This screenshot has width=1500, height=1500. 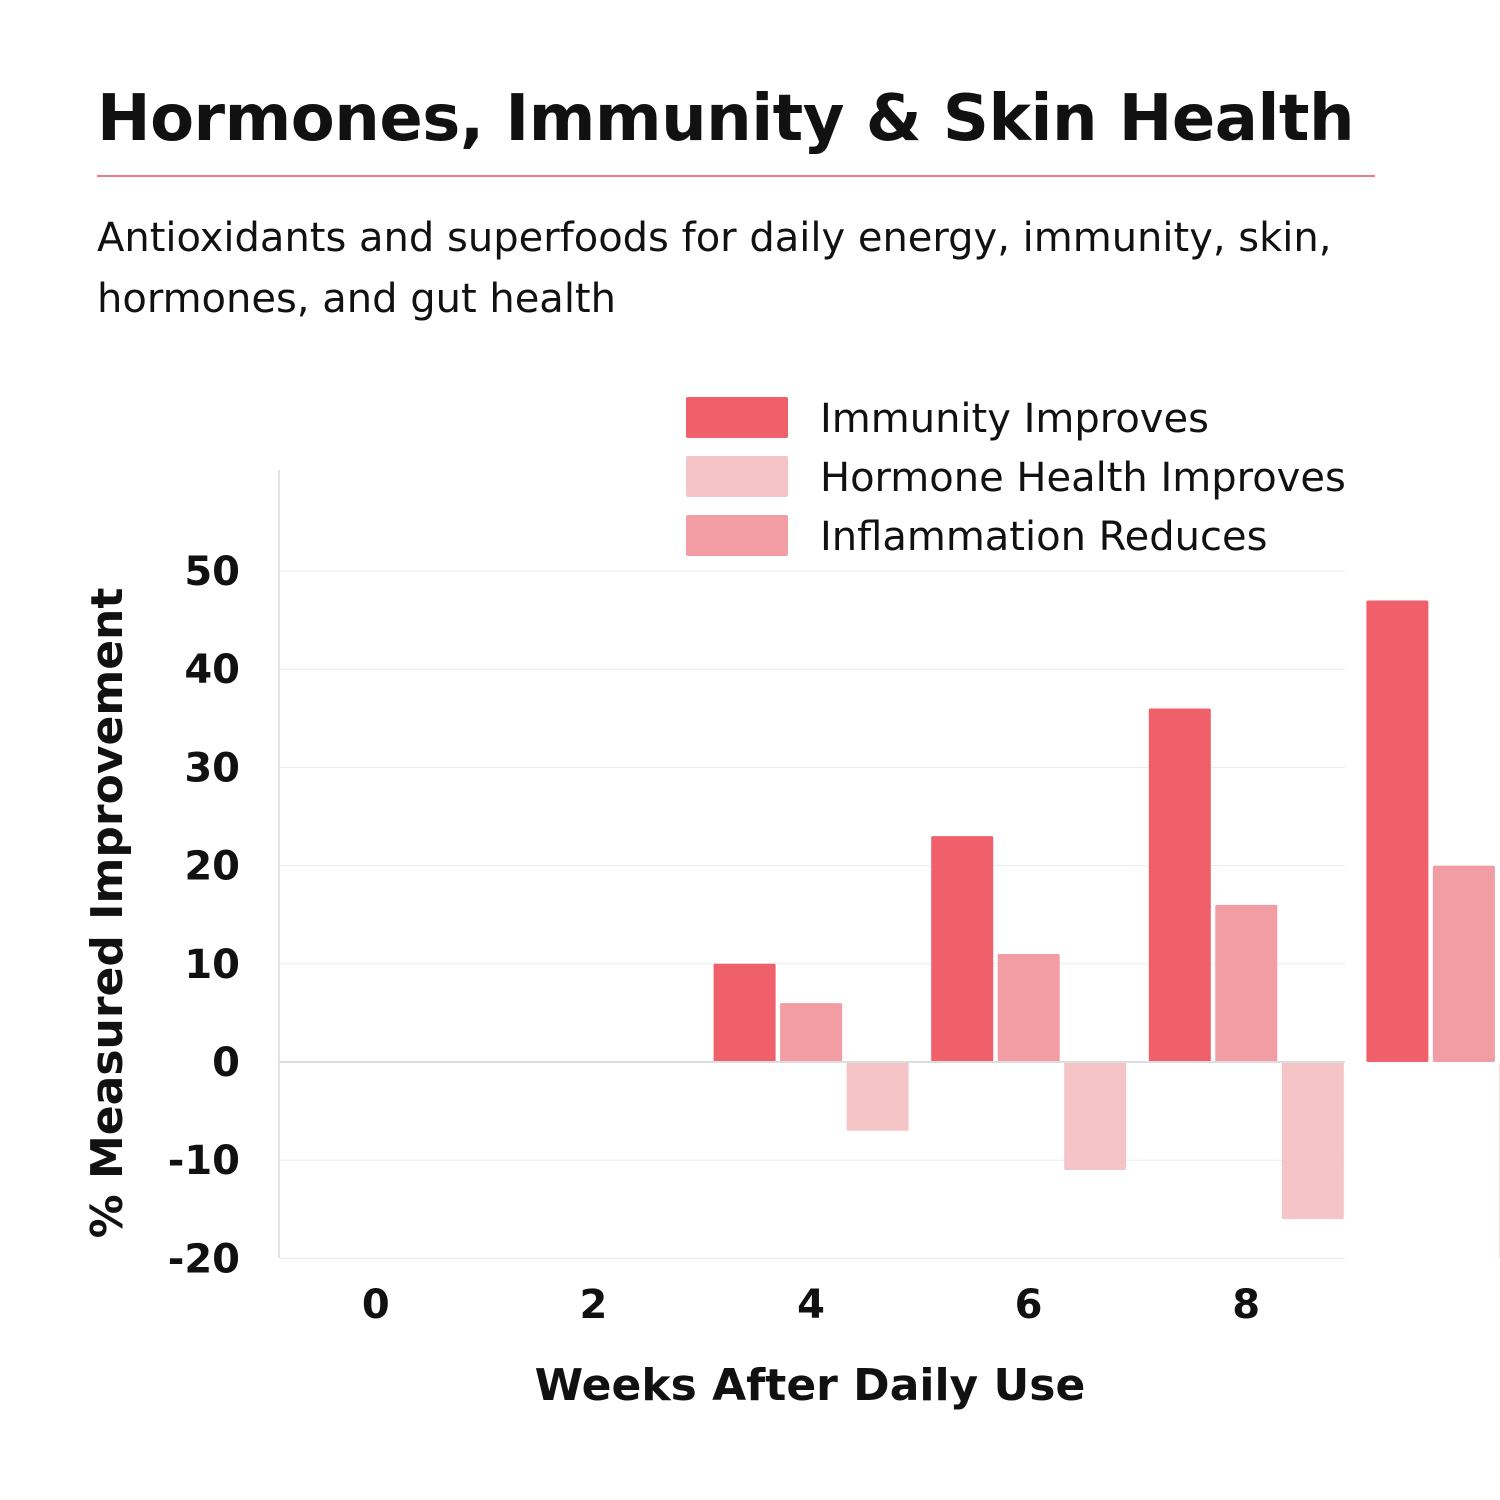 I want to click on legend-label: Hormone Health Improves, so click(x=1083, y=478).